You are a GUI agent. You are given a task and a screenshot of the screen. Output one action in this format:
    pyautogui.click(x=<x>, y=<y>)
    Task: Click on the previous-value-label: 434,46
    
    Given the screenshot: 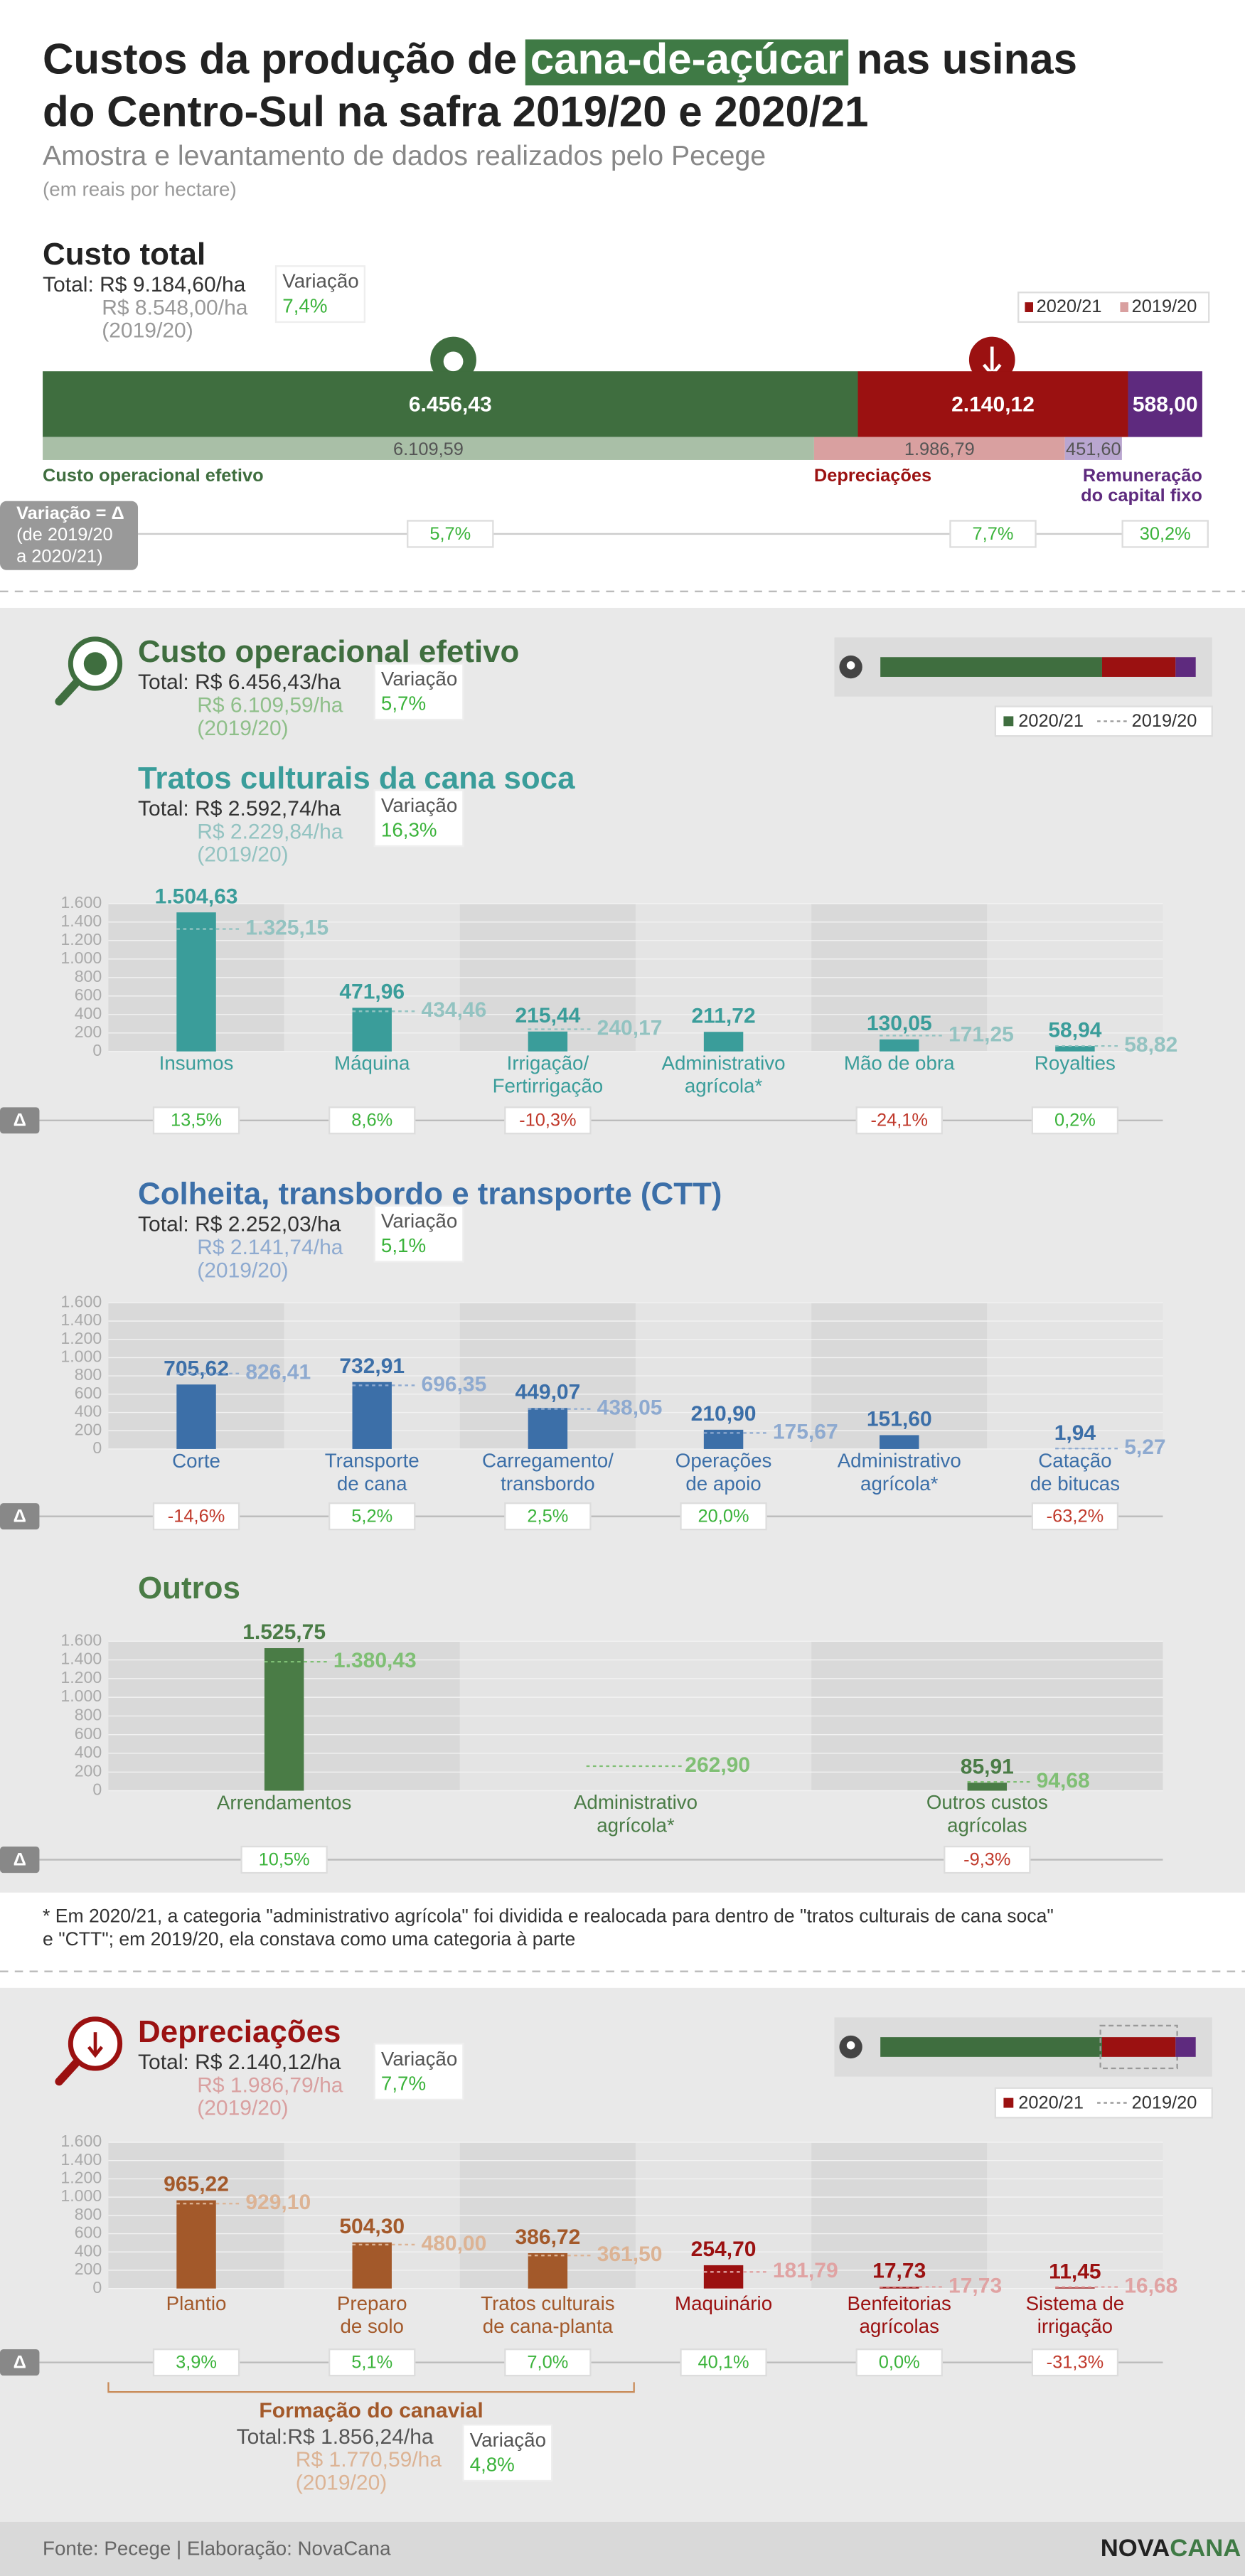 What is the action you would take?
    pyautogui.click(x=454, y=1010)
    